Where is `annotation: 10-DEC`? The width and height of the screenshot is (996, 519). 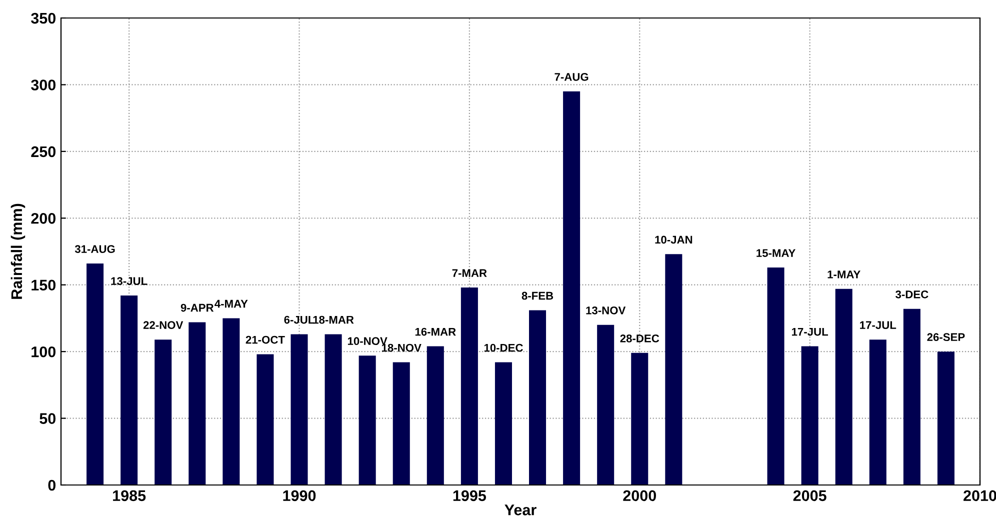 annotation: 10-DEC is located at coordinates (503, 348).